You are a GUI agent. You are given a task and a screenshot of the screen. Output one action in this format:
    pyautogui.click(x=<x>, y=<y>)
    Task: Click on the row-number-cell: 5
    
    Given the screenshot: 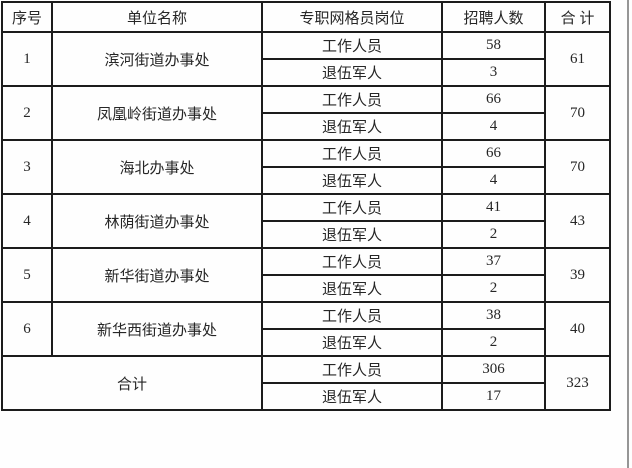 What is the action you would take?
    pyautogui.click(x=27, y=275)
    